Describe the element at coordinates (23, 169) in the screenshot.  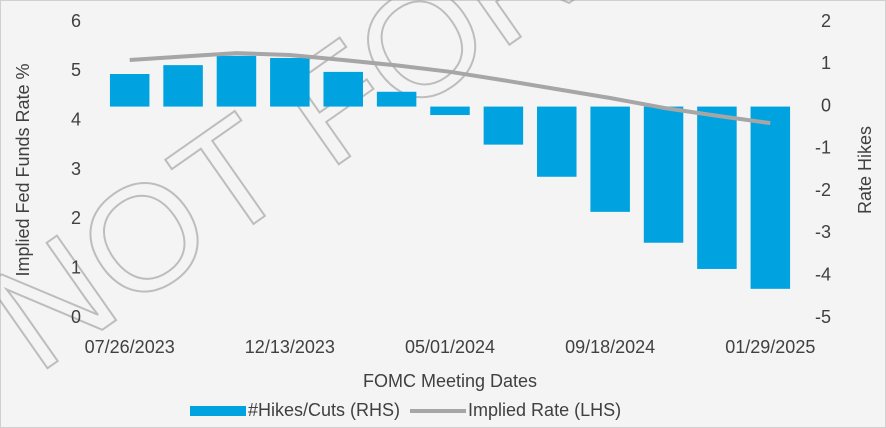
I see `y-axis-title: Implied Fed Funds Rate %` at that location.